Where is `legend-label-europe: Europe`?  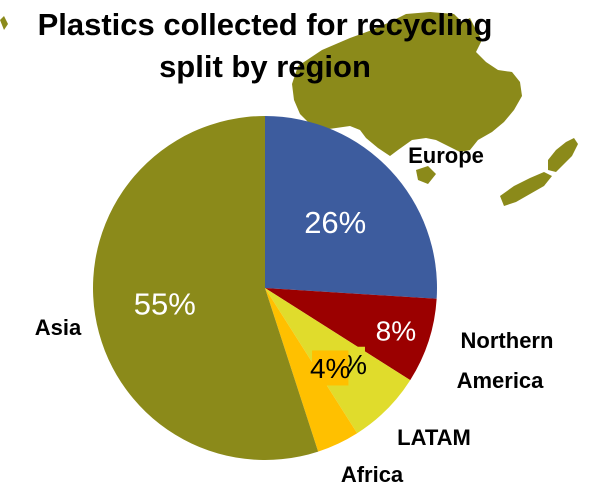
legend-label-europe: Europe is located at coordinates (446, 155).